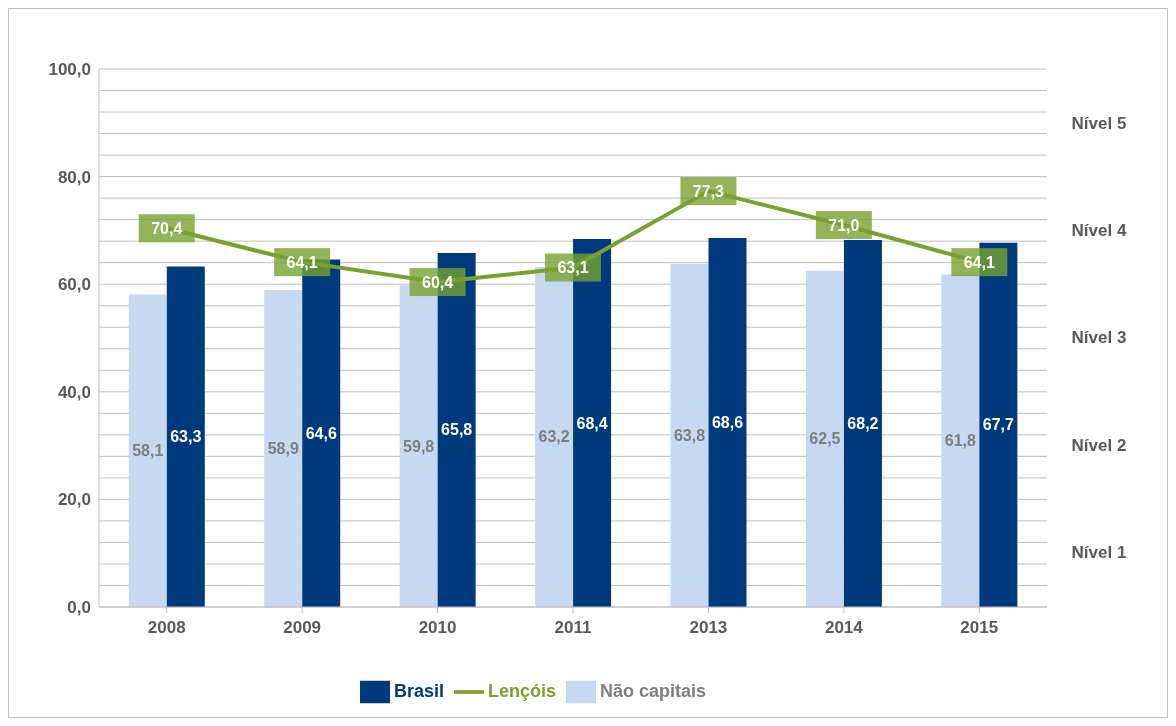  Describe the element at coordinates (1099, 338) in the screenshot. I see `text: Nível 3` at that location.